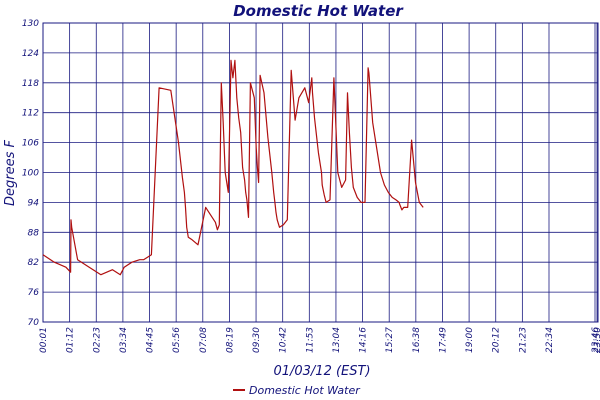 The image size is (600, 400). Describe the element at coordinates (337, 340) in the screenshot. I see `x-tick-label: 13:04` at that location.